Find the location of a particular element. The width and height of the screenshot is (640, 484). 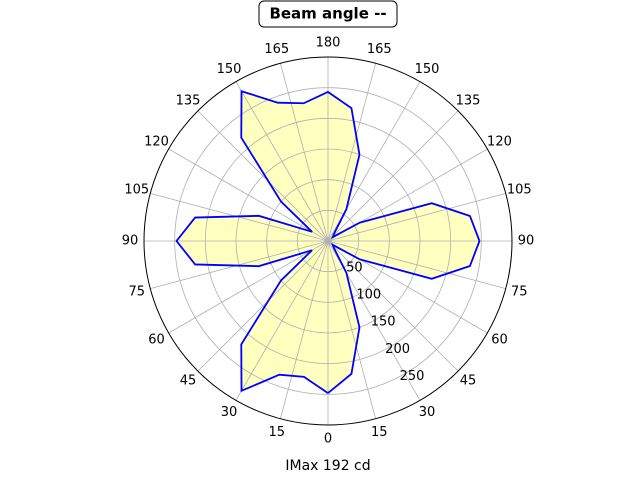

radial-tick-label: 150 is located at coordinates (383, 322).